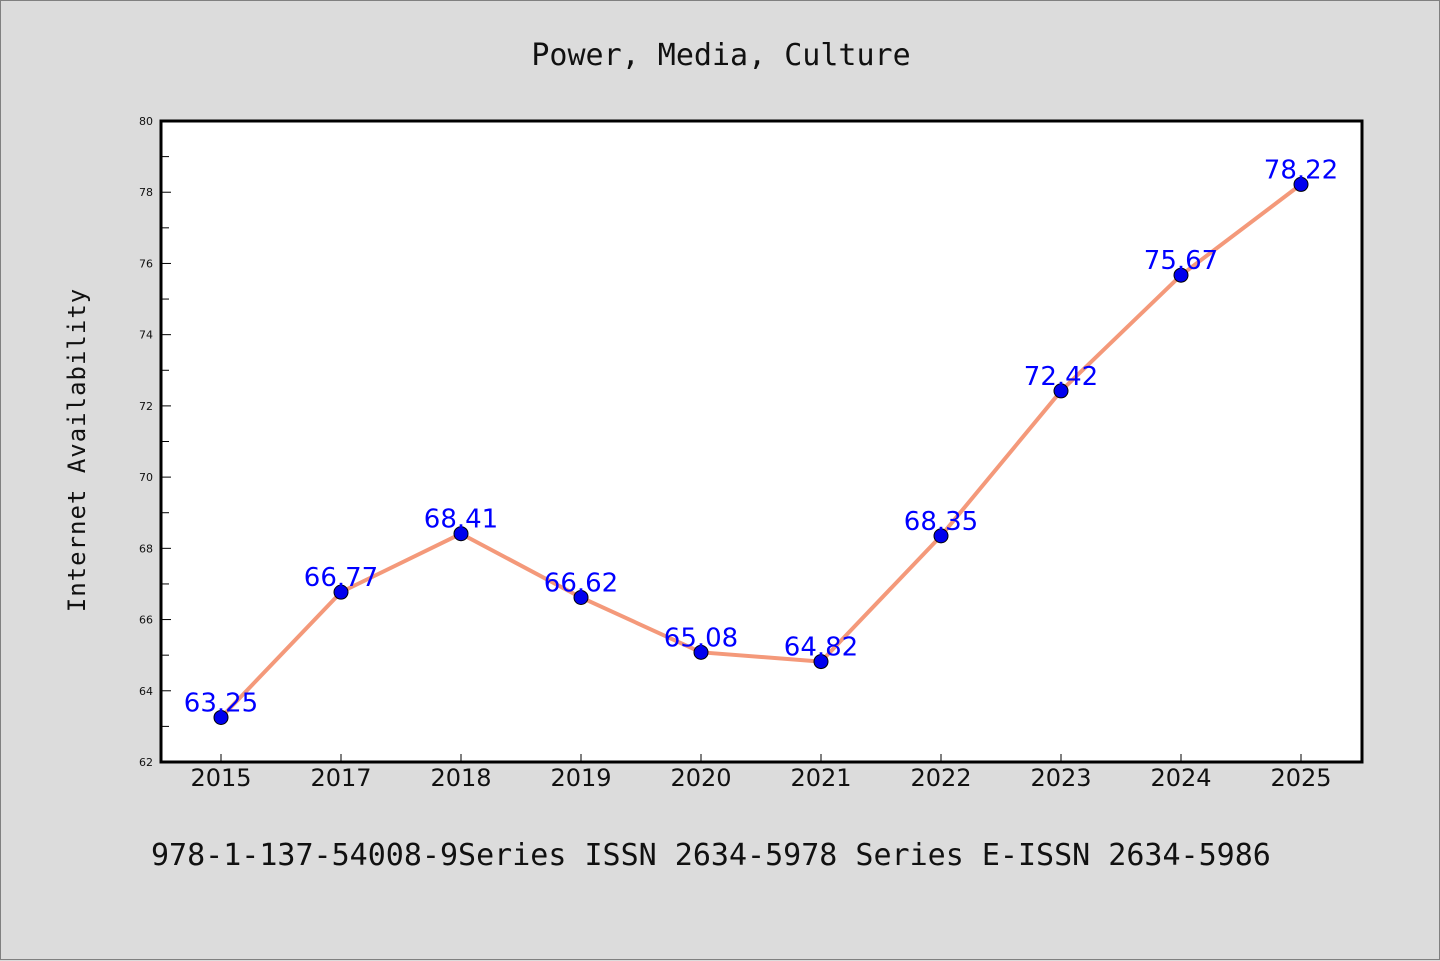  Describe the element at coordinates (146, 762) in the screenshot. I see `y-tick-label: 62` at that location.